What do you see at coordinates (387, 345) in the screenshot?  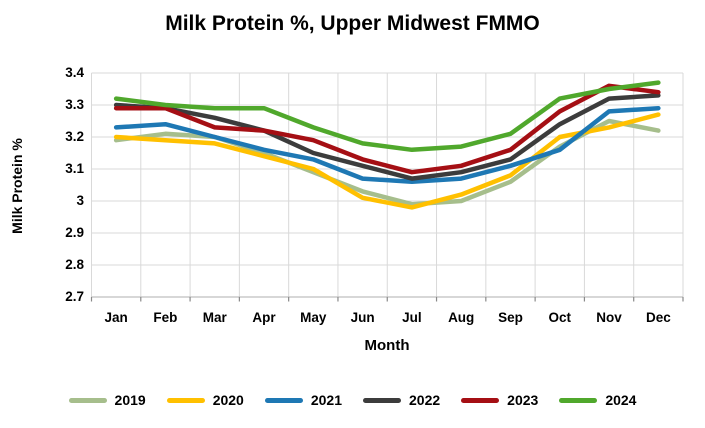 I see `x-axis-title: Month` at bounding box center [387, 345].